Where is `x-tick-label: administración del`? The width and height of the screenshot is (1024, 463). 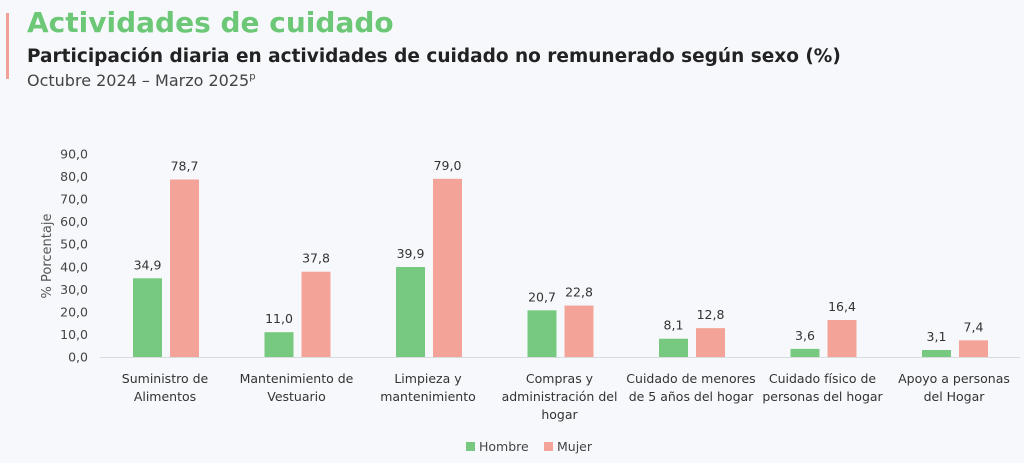
x-tick-label: administración del is located at coordinates (560, 396).